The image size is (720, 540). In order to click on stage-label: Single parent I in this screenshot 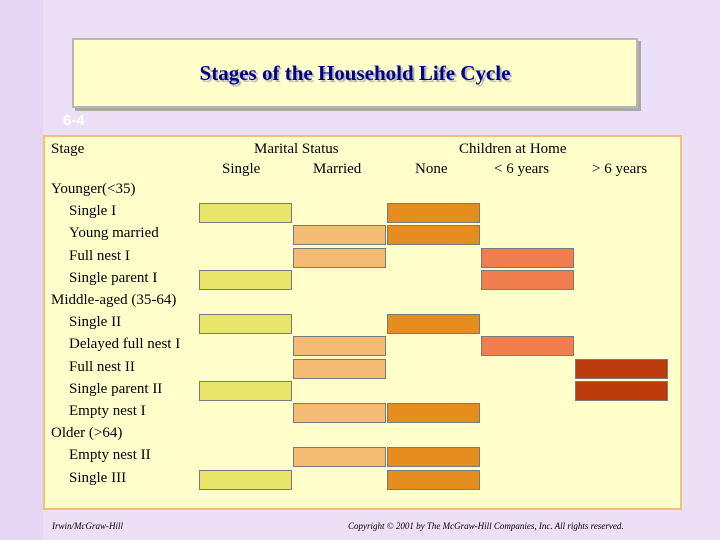, I will do `click(113, 277)`.